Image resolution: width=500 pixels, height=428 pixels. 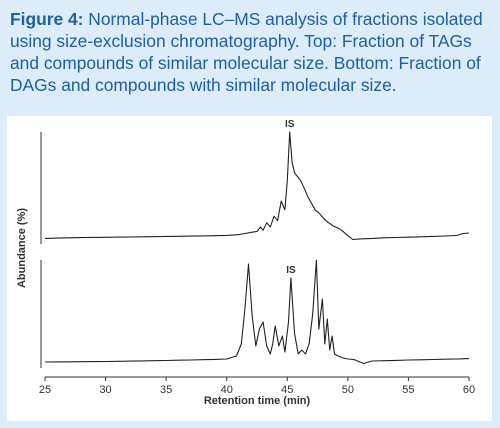 I want to click on x-tick-label-60: 60, so click(x=469, y=390).